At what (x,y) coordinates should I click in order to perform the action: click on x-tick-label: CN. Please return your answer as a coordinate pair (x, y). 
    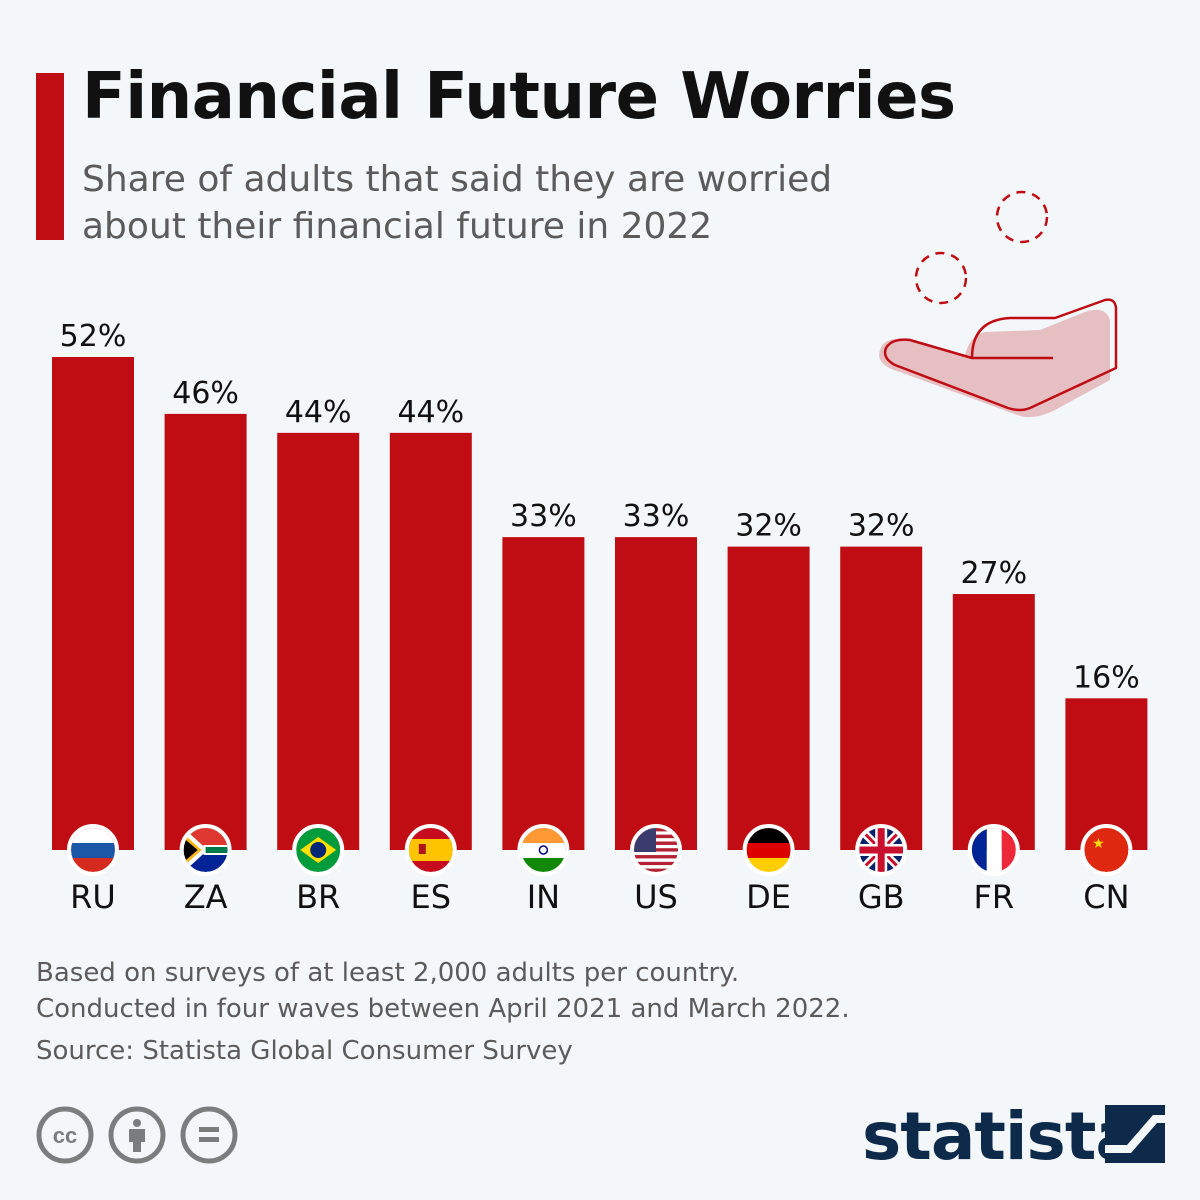
    Looking at the image, I should click on (1106, 897).